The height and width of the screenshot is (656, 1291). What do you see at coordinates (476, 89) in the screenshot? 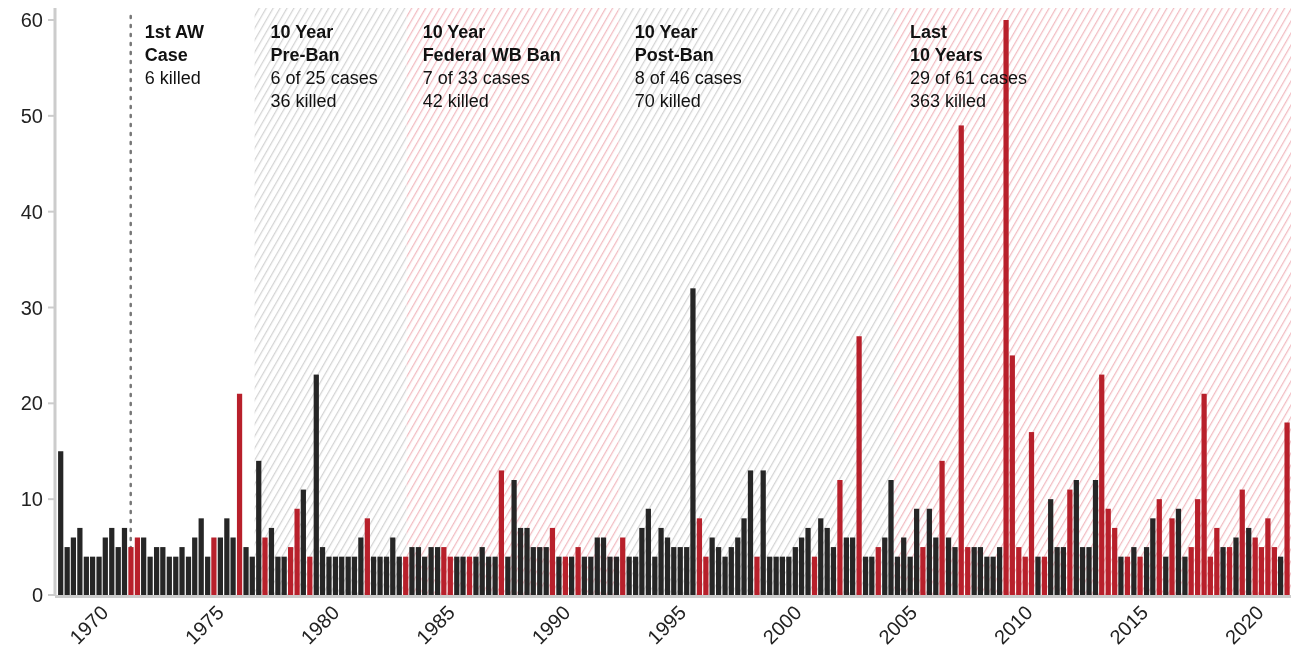
I see `annotation: 7 of 33 cases 42 killed` at bounding box center [476, 89].